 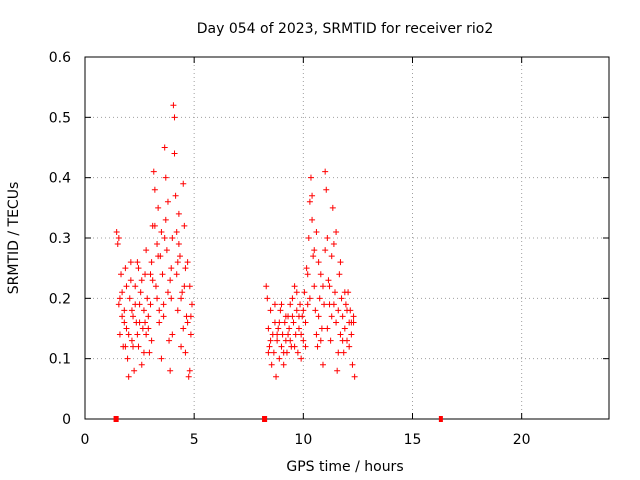 I want to click on x-tick-label: 15, so click(x=413, y=440).